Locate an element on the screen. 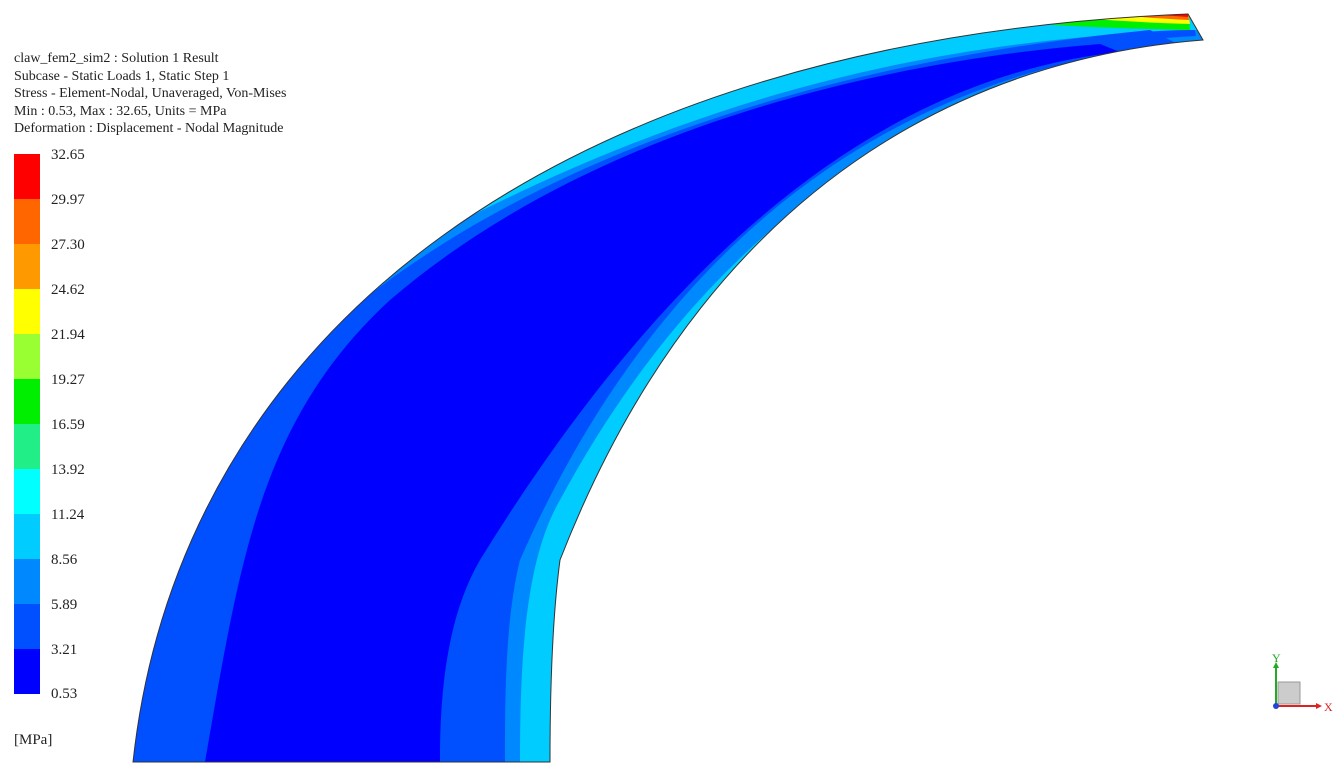 Image resolution: width=1338 pixels, height=771 pixels. legend-tick: 29.97 is located at coordinates (68, 200).